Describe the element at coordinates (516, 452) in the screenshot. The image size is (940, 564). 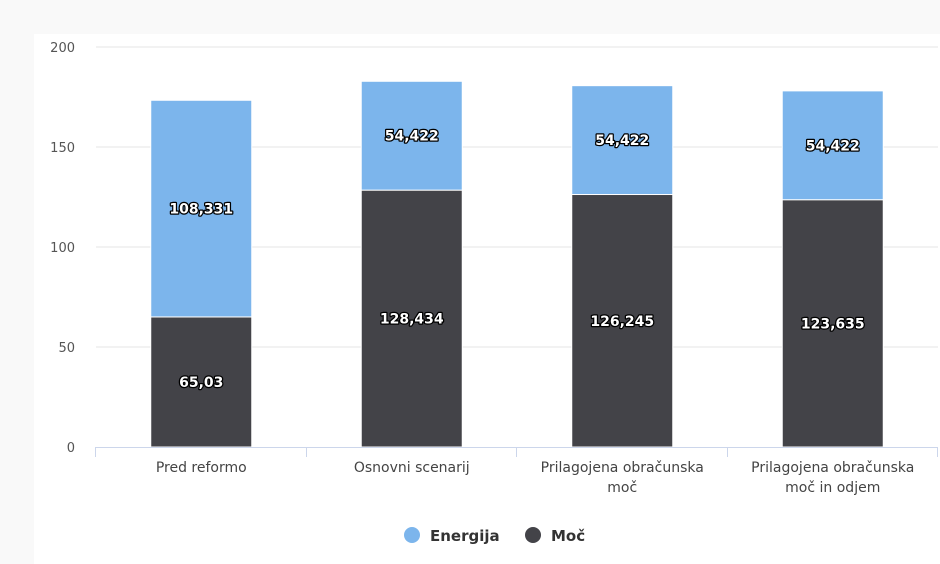
I see `x-axis` at that location.